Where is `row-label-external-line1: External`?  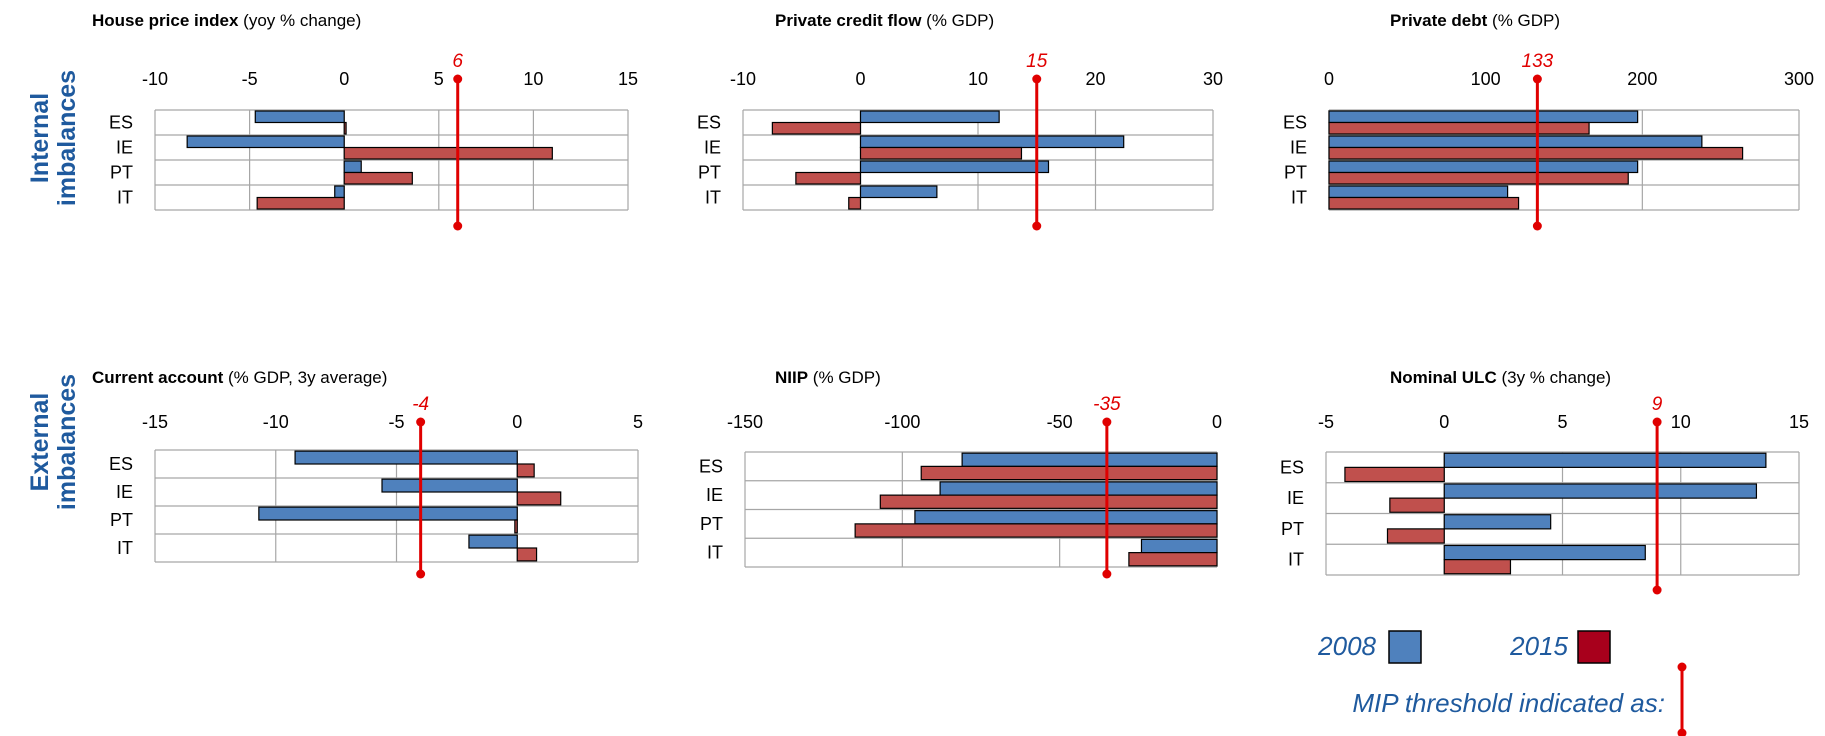
row-label-external-line1: External is located at coordinates (40, 442).